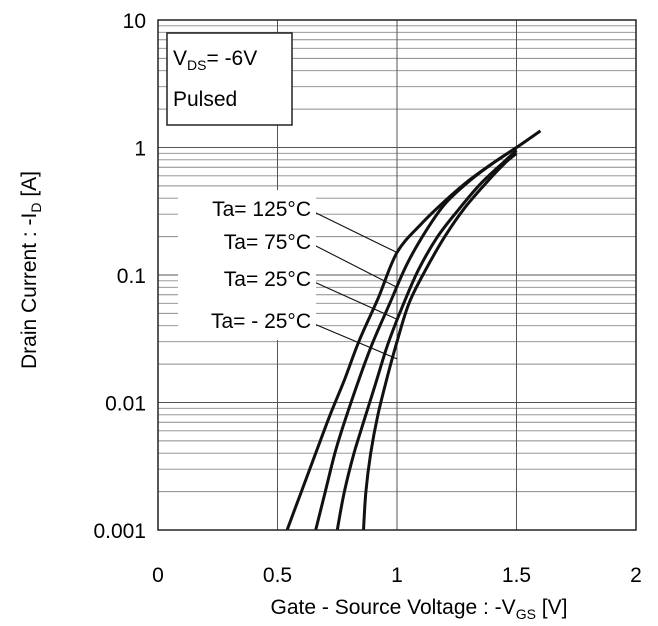 The image size is (658, 626). I want to click on y-tick-label: 0.01, so click(125, 404).